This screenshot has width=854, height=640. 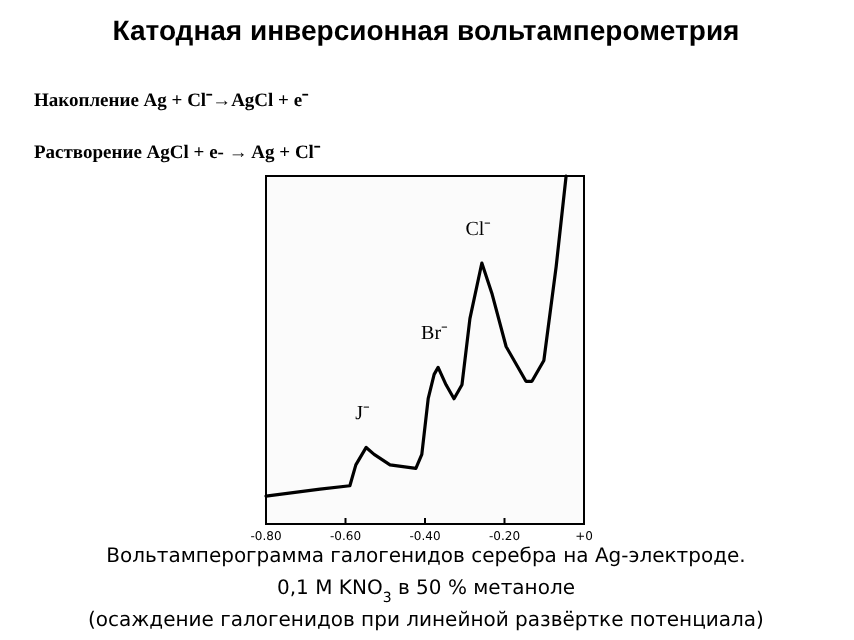 I want to click on annotation: J⁻, so click(x=363, y=414).